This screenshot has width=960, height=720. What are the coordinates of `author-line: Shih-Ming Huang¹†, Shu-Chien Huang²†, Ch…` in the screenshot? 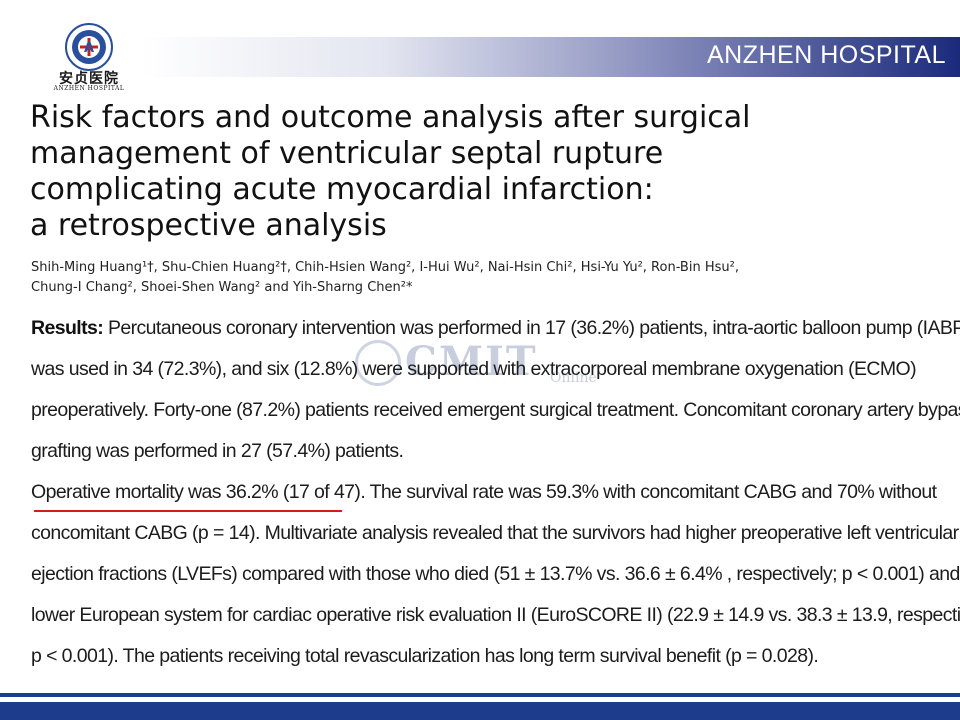 It's located at (385, 267).